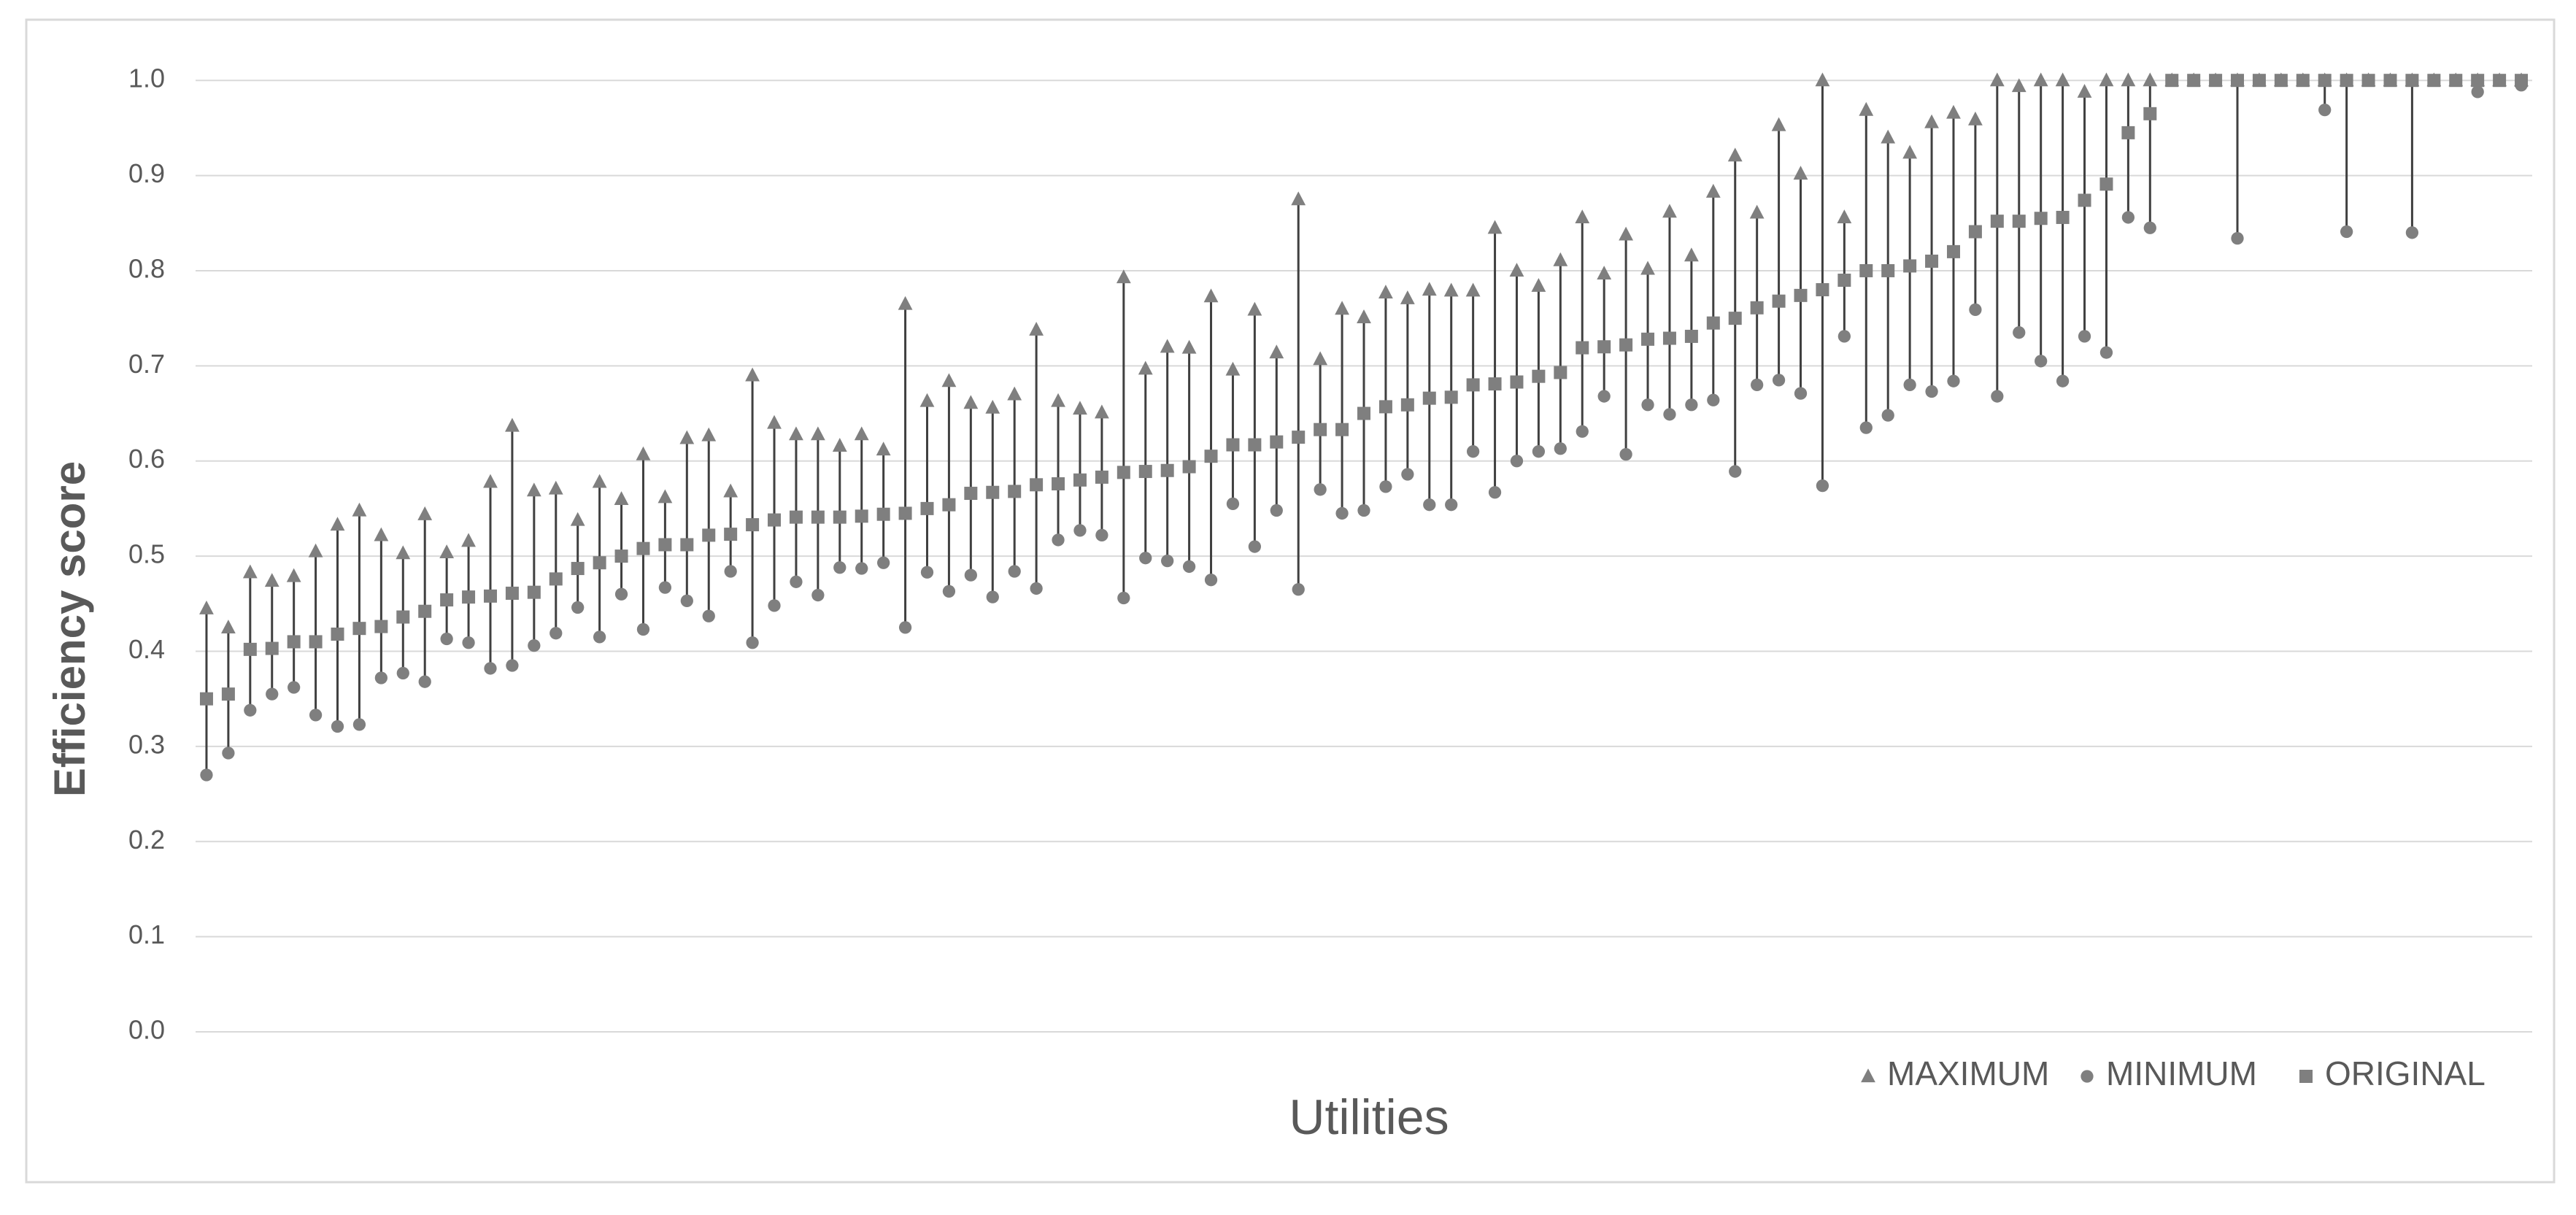 This screenshot has width=2576, height=1215. Describe the element at coordinates (1868, 1075) in the screenshot. I see `legend-marker` at that location.